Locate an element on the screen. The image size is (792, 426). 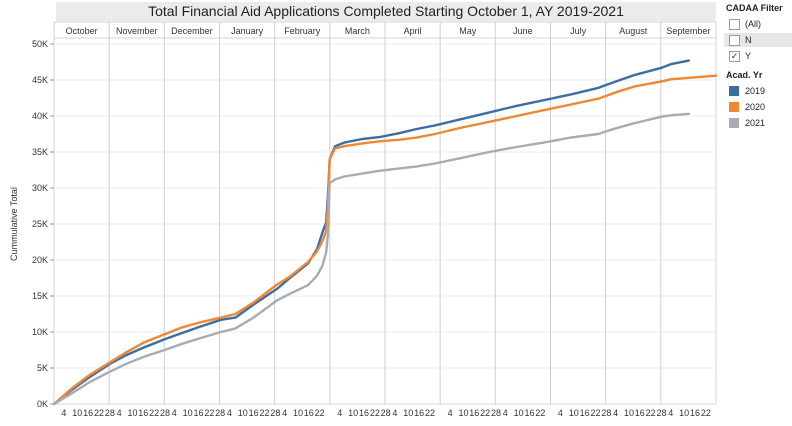
swatch-2020 is located at coordinates (734, 107).